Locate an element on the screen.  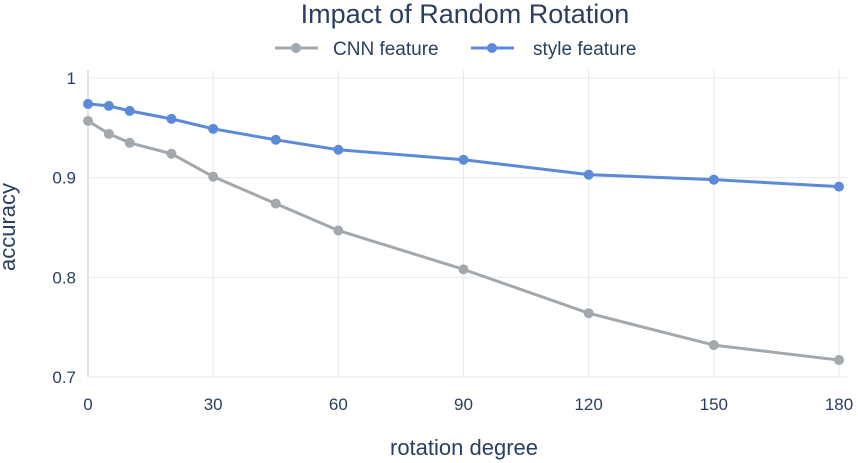
x-tick-label-60: 60 is located at coordinates (338, 404).